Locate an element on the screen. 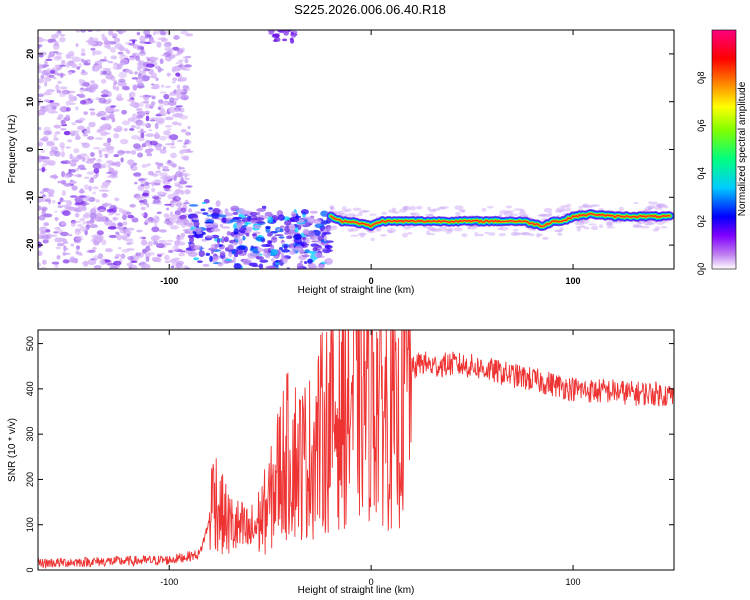 The image size is (750, 600). colorbar-tick-label: 0.6 is located at coordinates (701, 125).